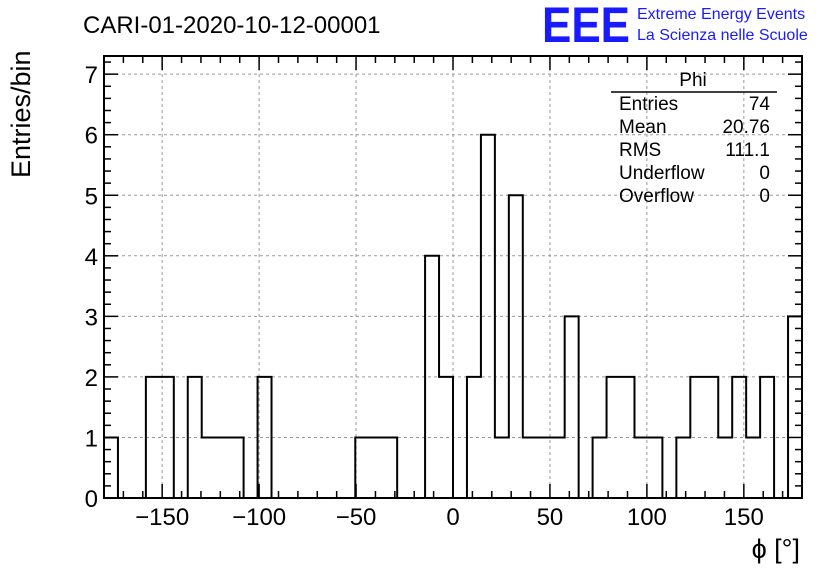 The width and height of the screenshot is (836, 572). Describe the element at coordinates (21, 114) in the screenshot. I see `y-axis-label: Entries/bin` at that location.